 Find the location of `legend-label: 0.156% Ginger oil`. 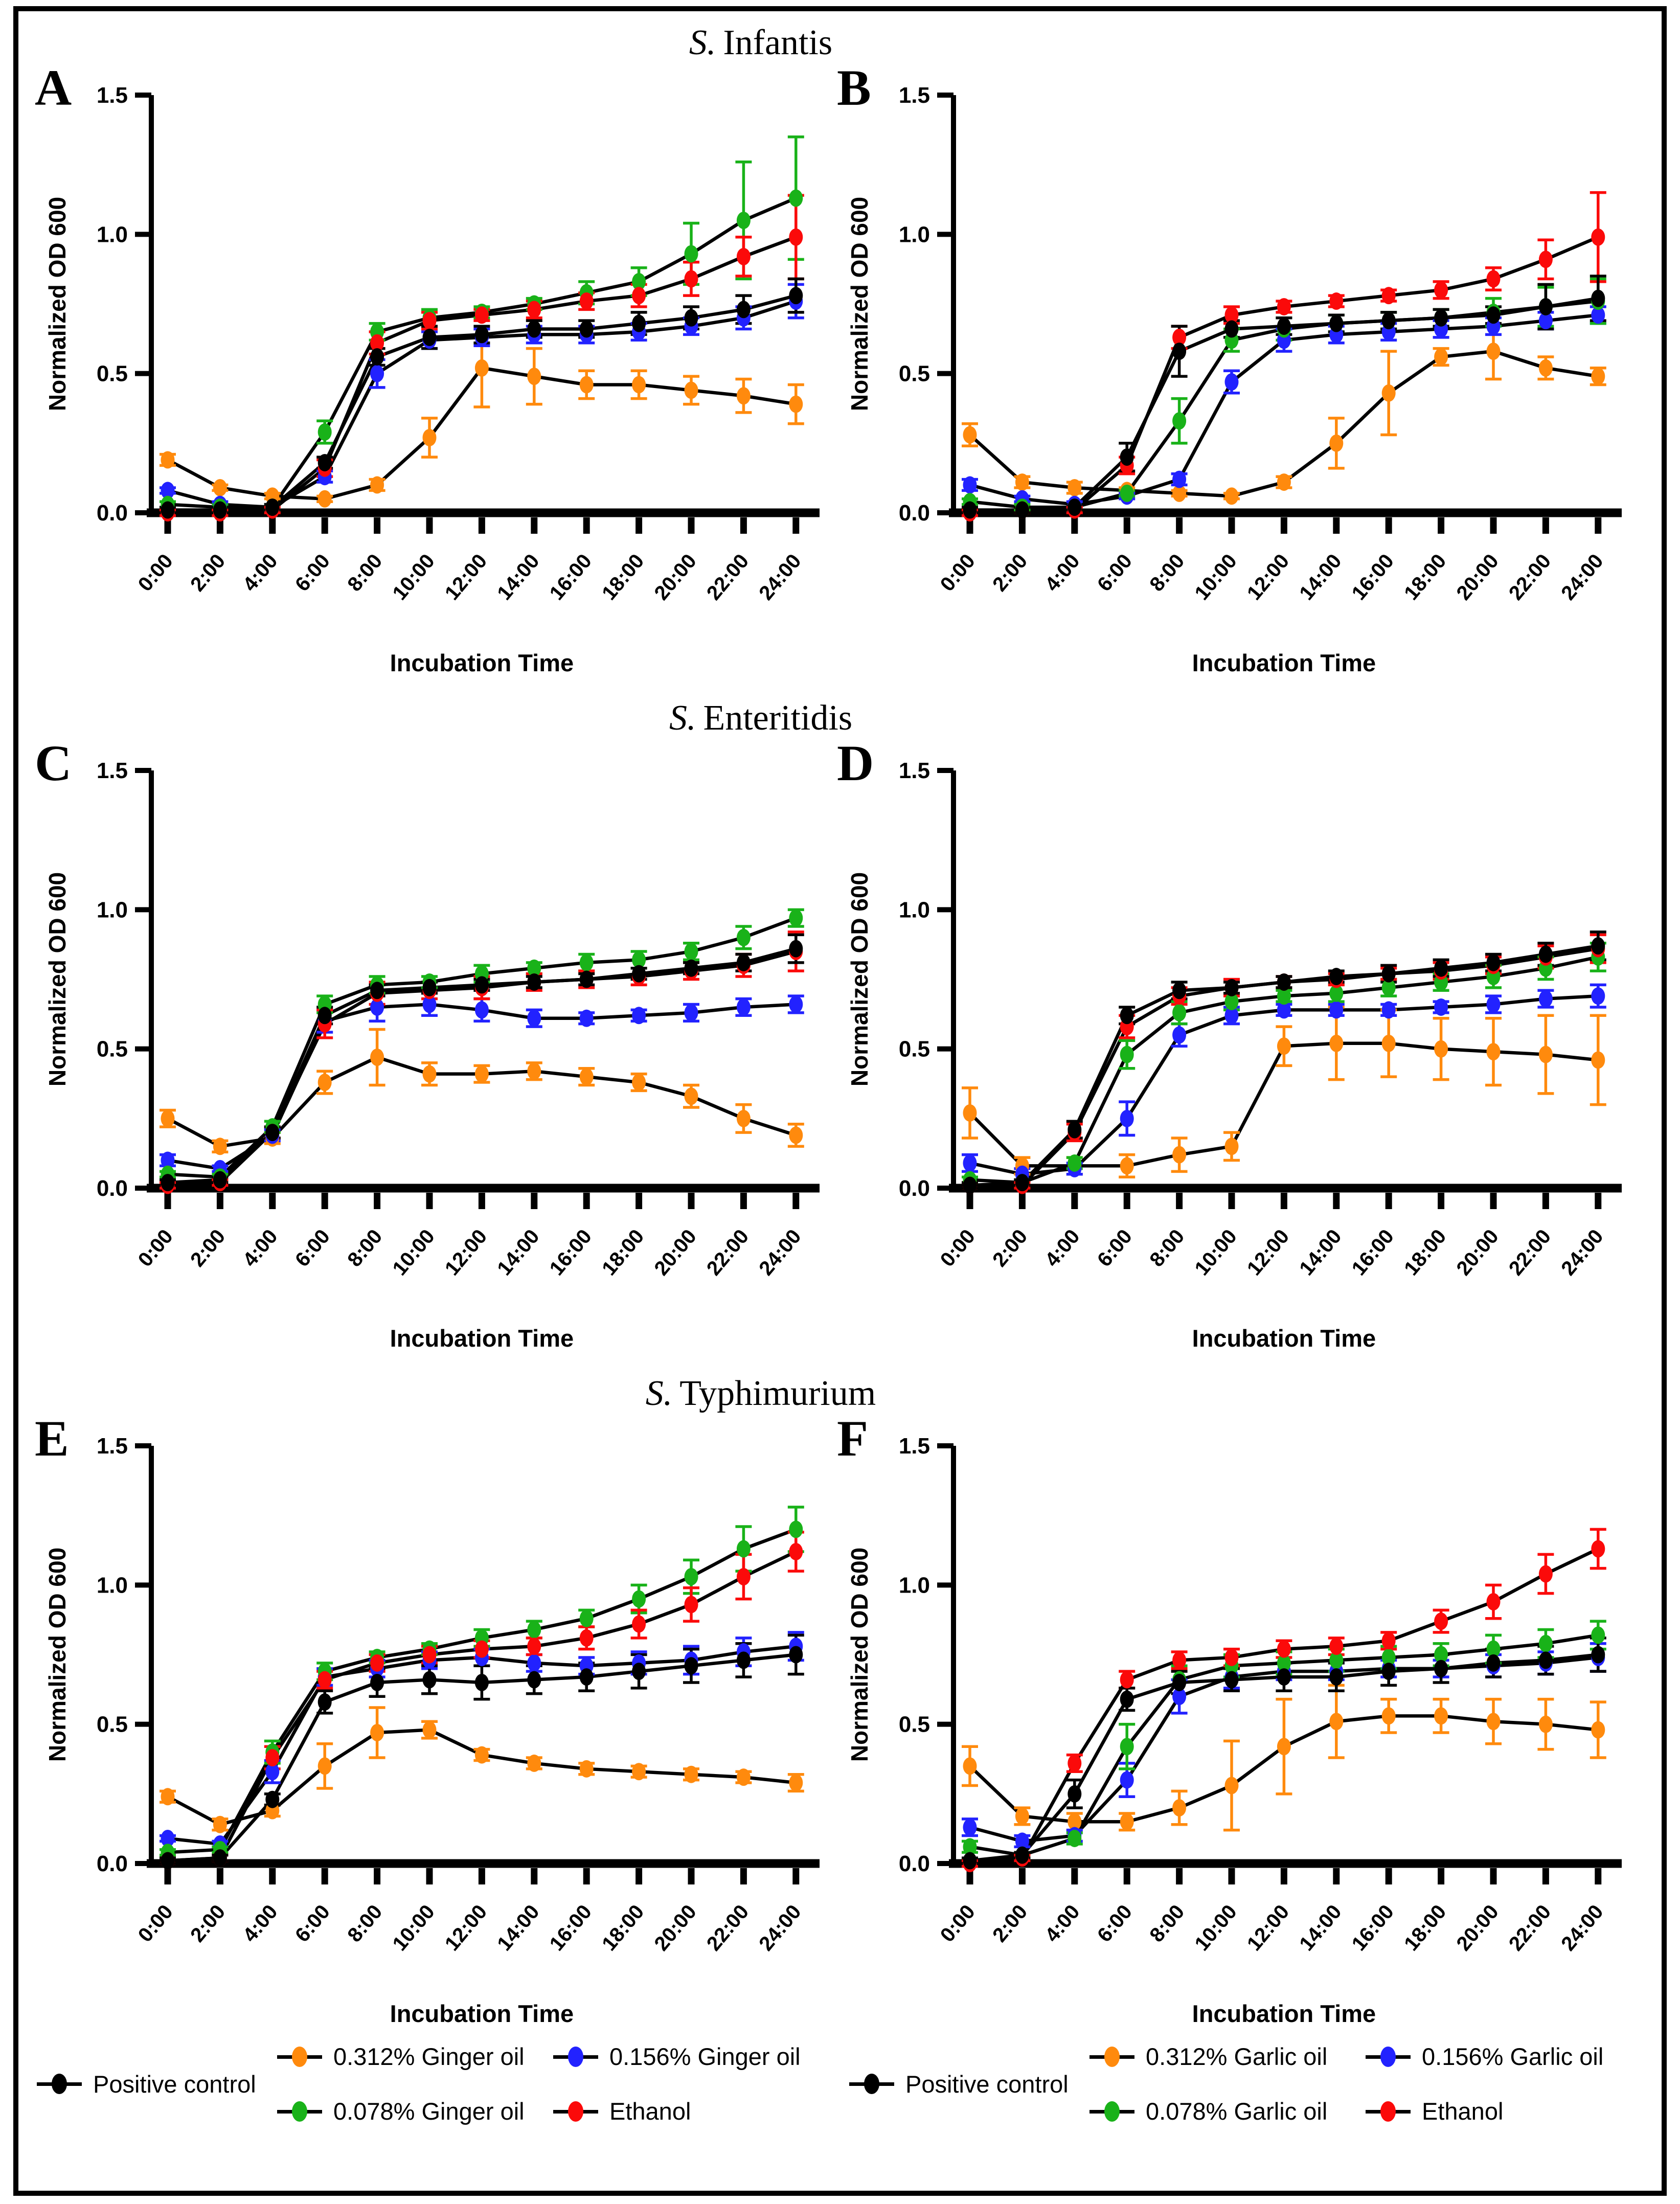

legend-label: 0.156% Ginger oil is located at coordinates (705, 2056).